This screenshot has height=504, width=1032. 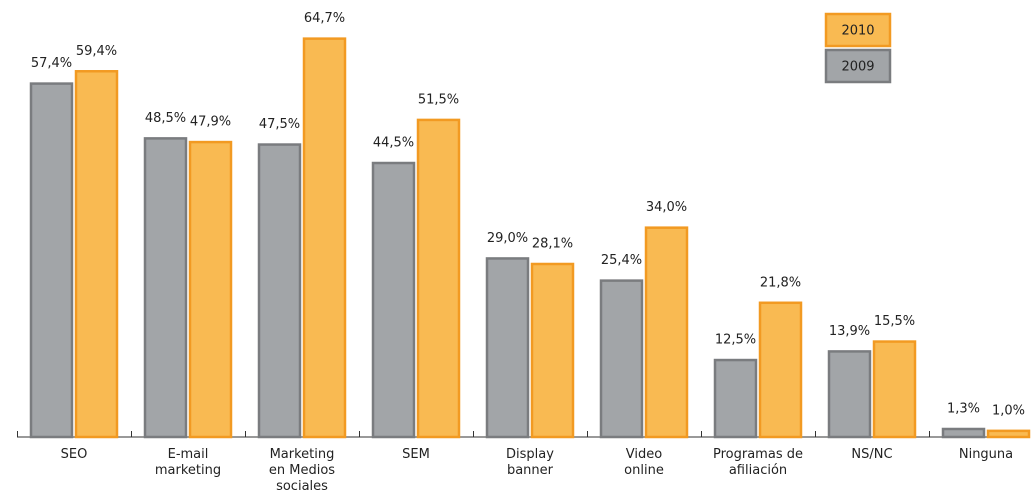 I want to click on value-label: 59,4%, so click(x=96, y=51).